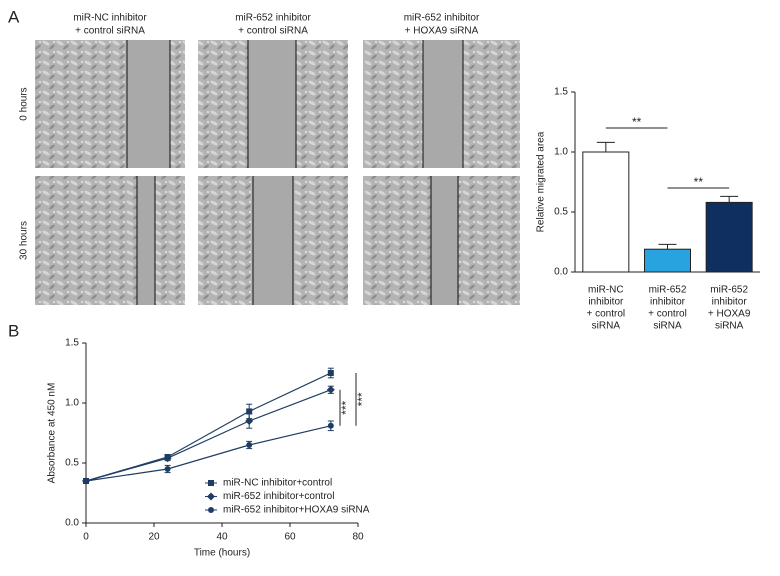 The image size is (780, 576). Describe the element at coordinates (24, 103) in the screenshot. I see `row-label: 0 hours` at that location.